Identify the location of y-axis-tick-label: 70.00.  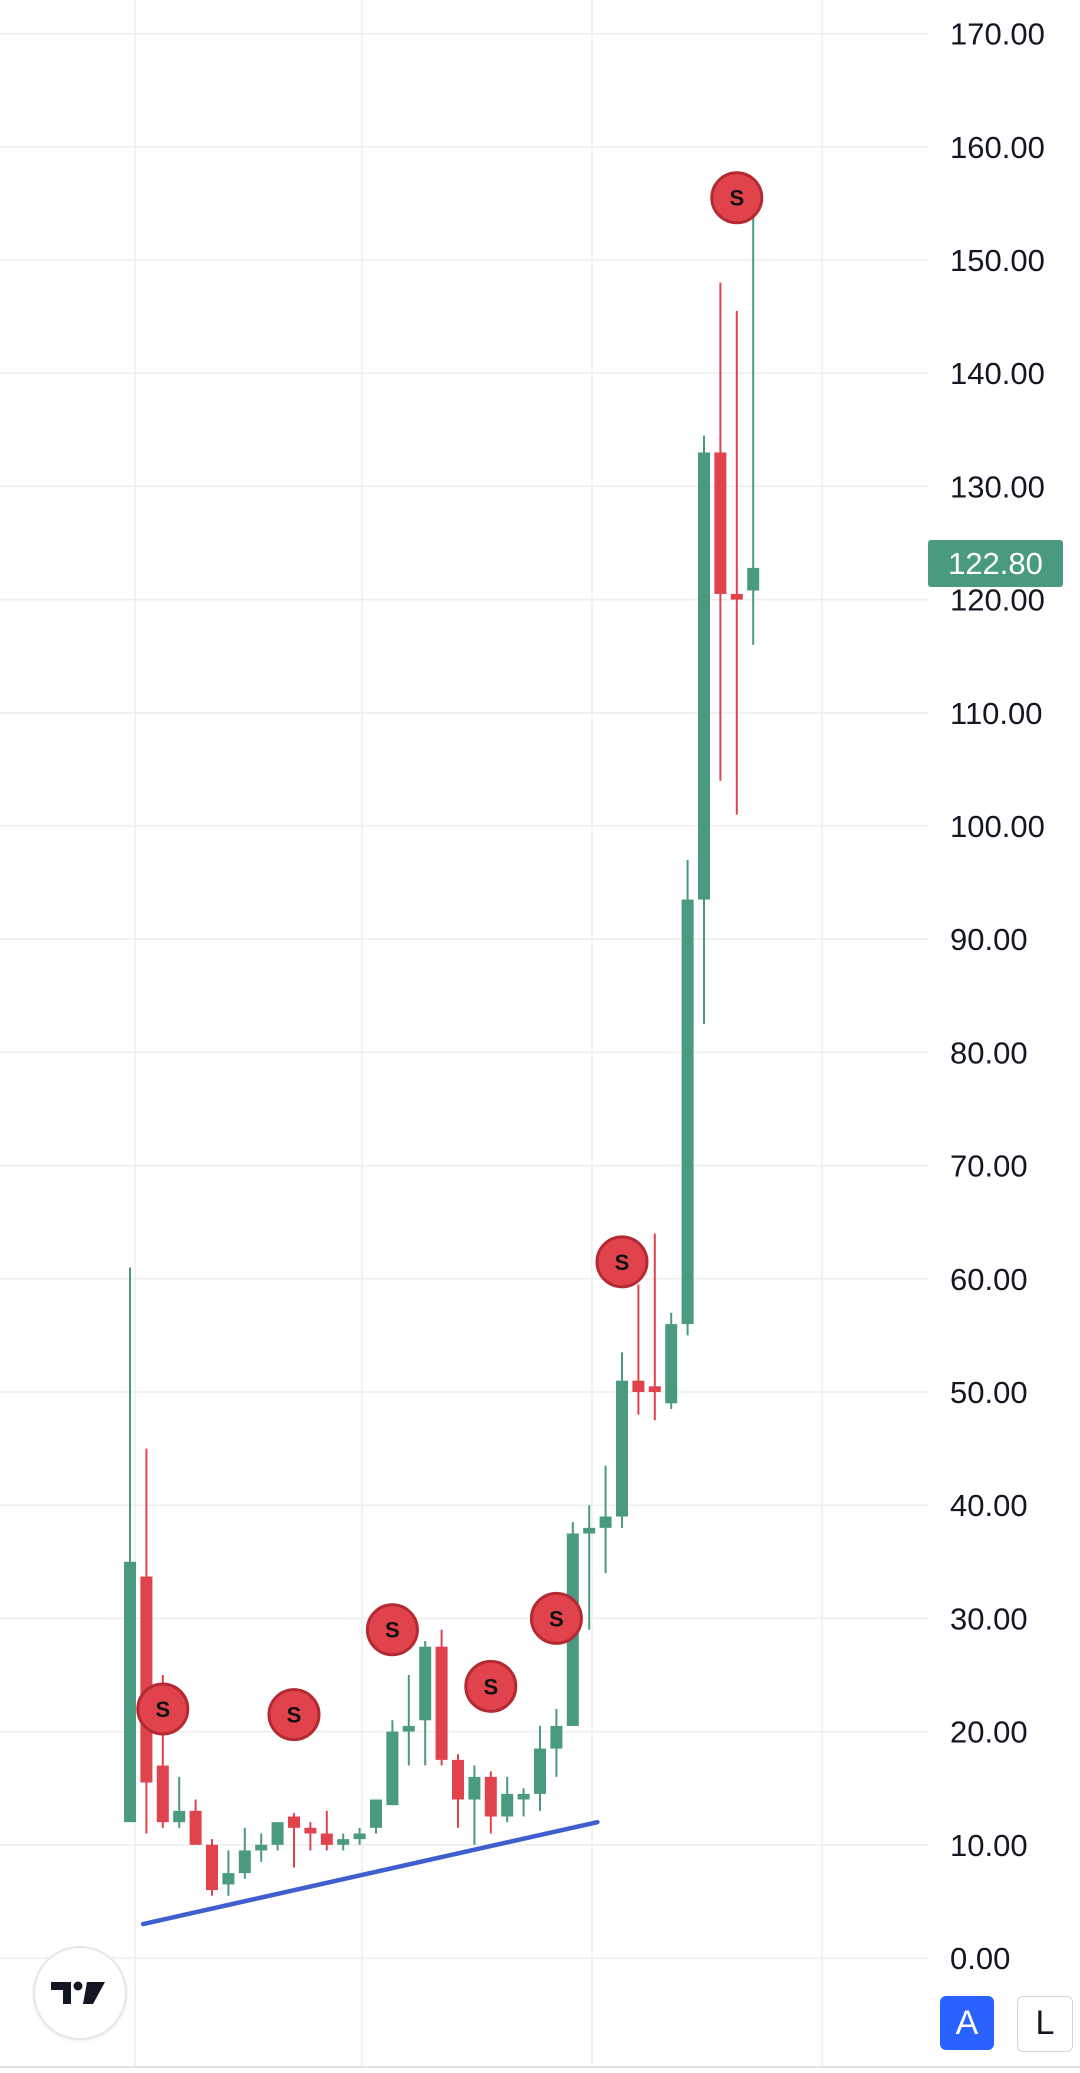
(989, 1166).